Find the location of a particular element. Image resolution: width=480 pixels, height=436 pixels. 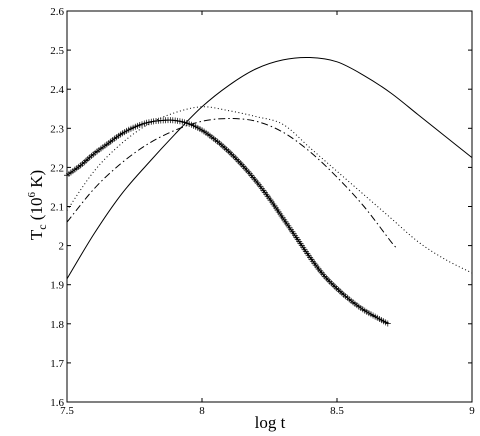

y-axis-title-main: T is located at coordinates (36, 234).